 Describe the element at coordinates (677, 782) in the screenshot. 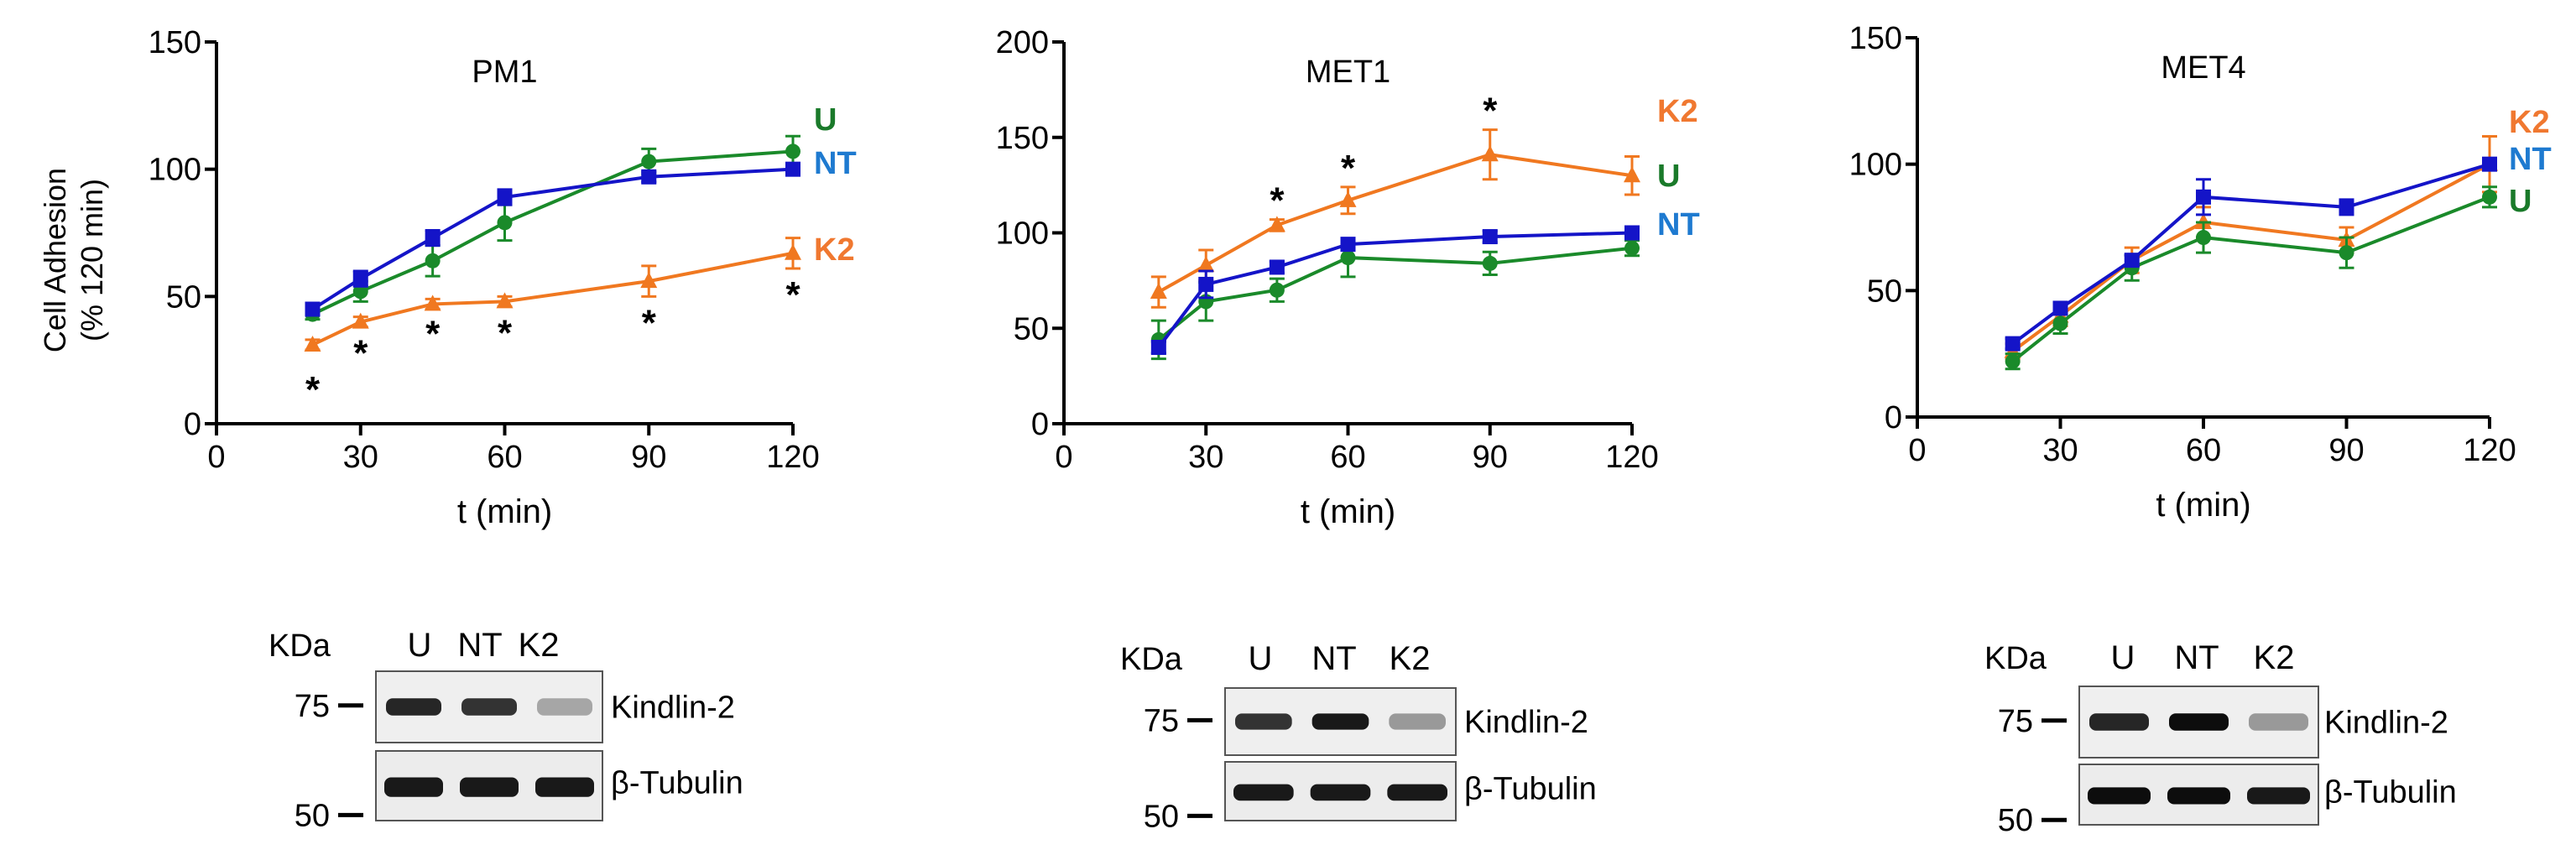

I see `tubulin-label: β-Tubulin` at that location.